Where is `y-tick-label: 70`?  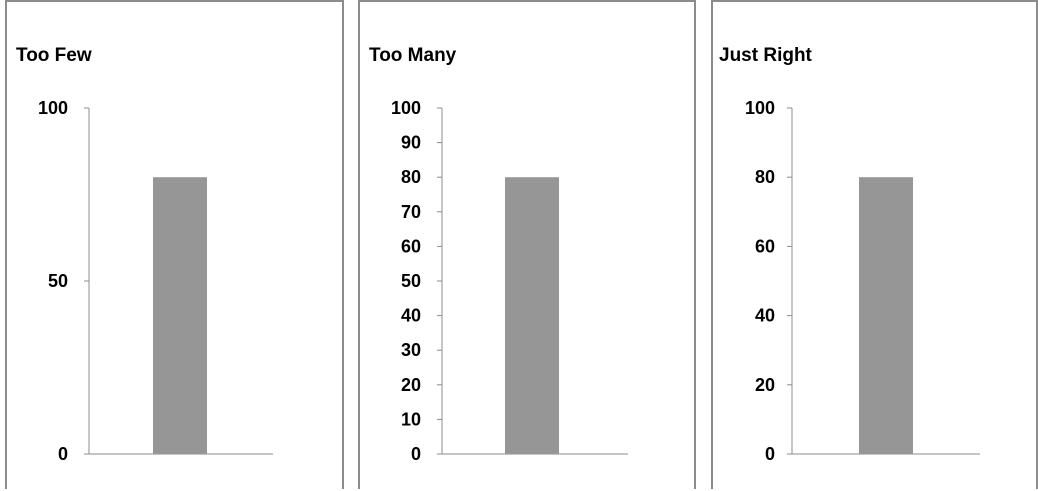 y-tick-label: 70 is located at coordinates (411, 212).